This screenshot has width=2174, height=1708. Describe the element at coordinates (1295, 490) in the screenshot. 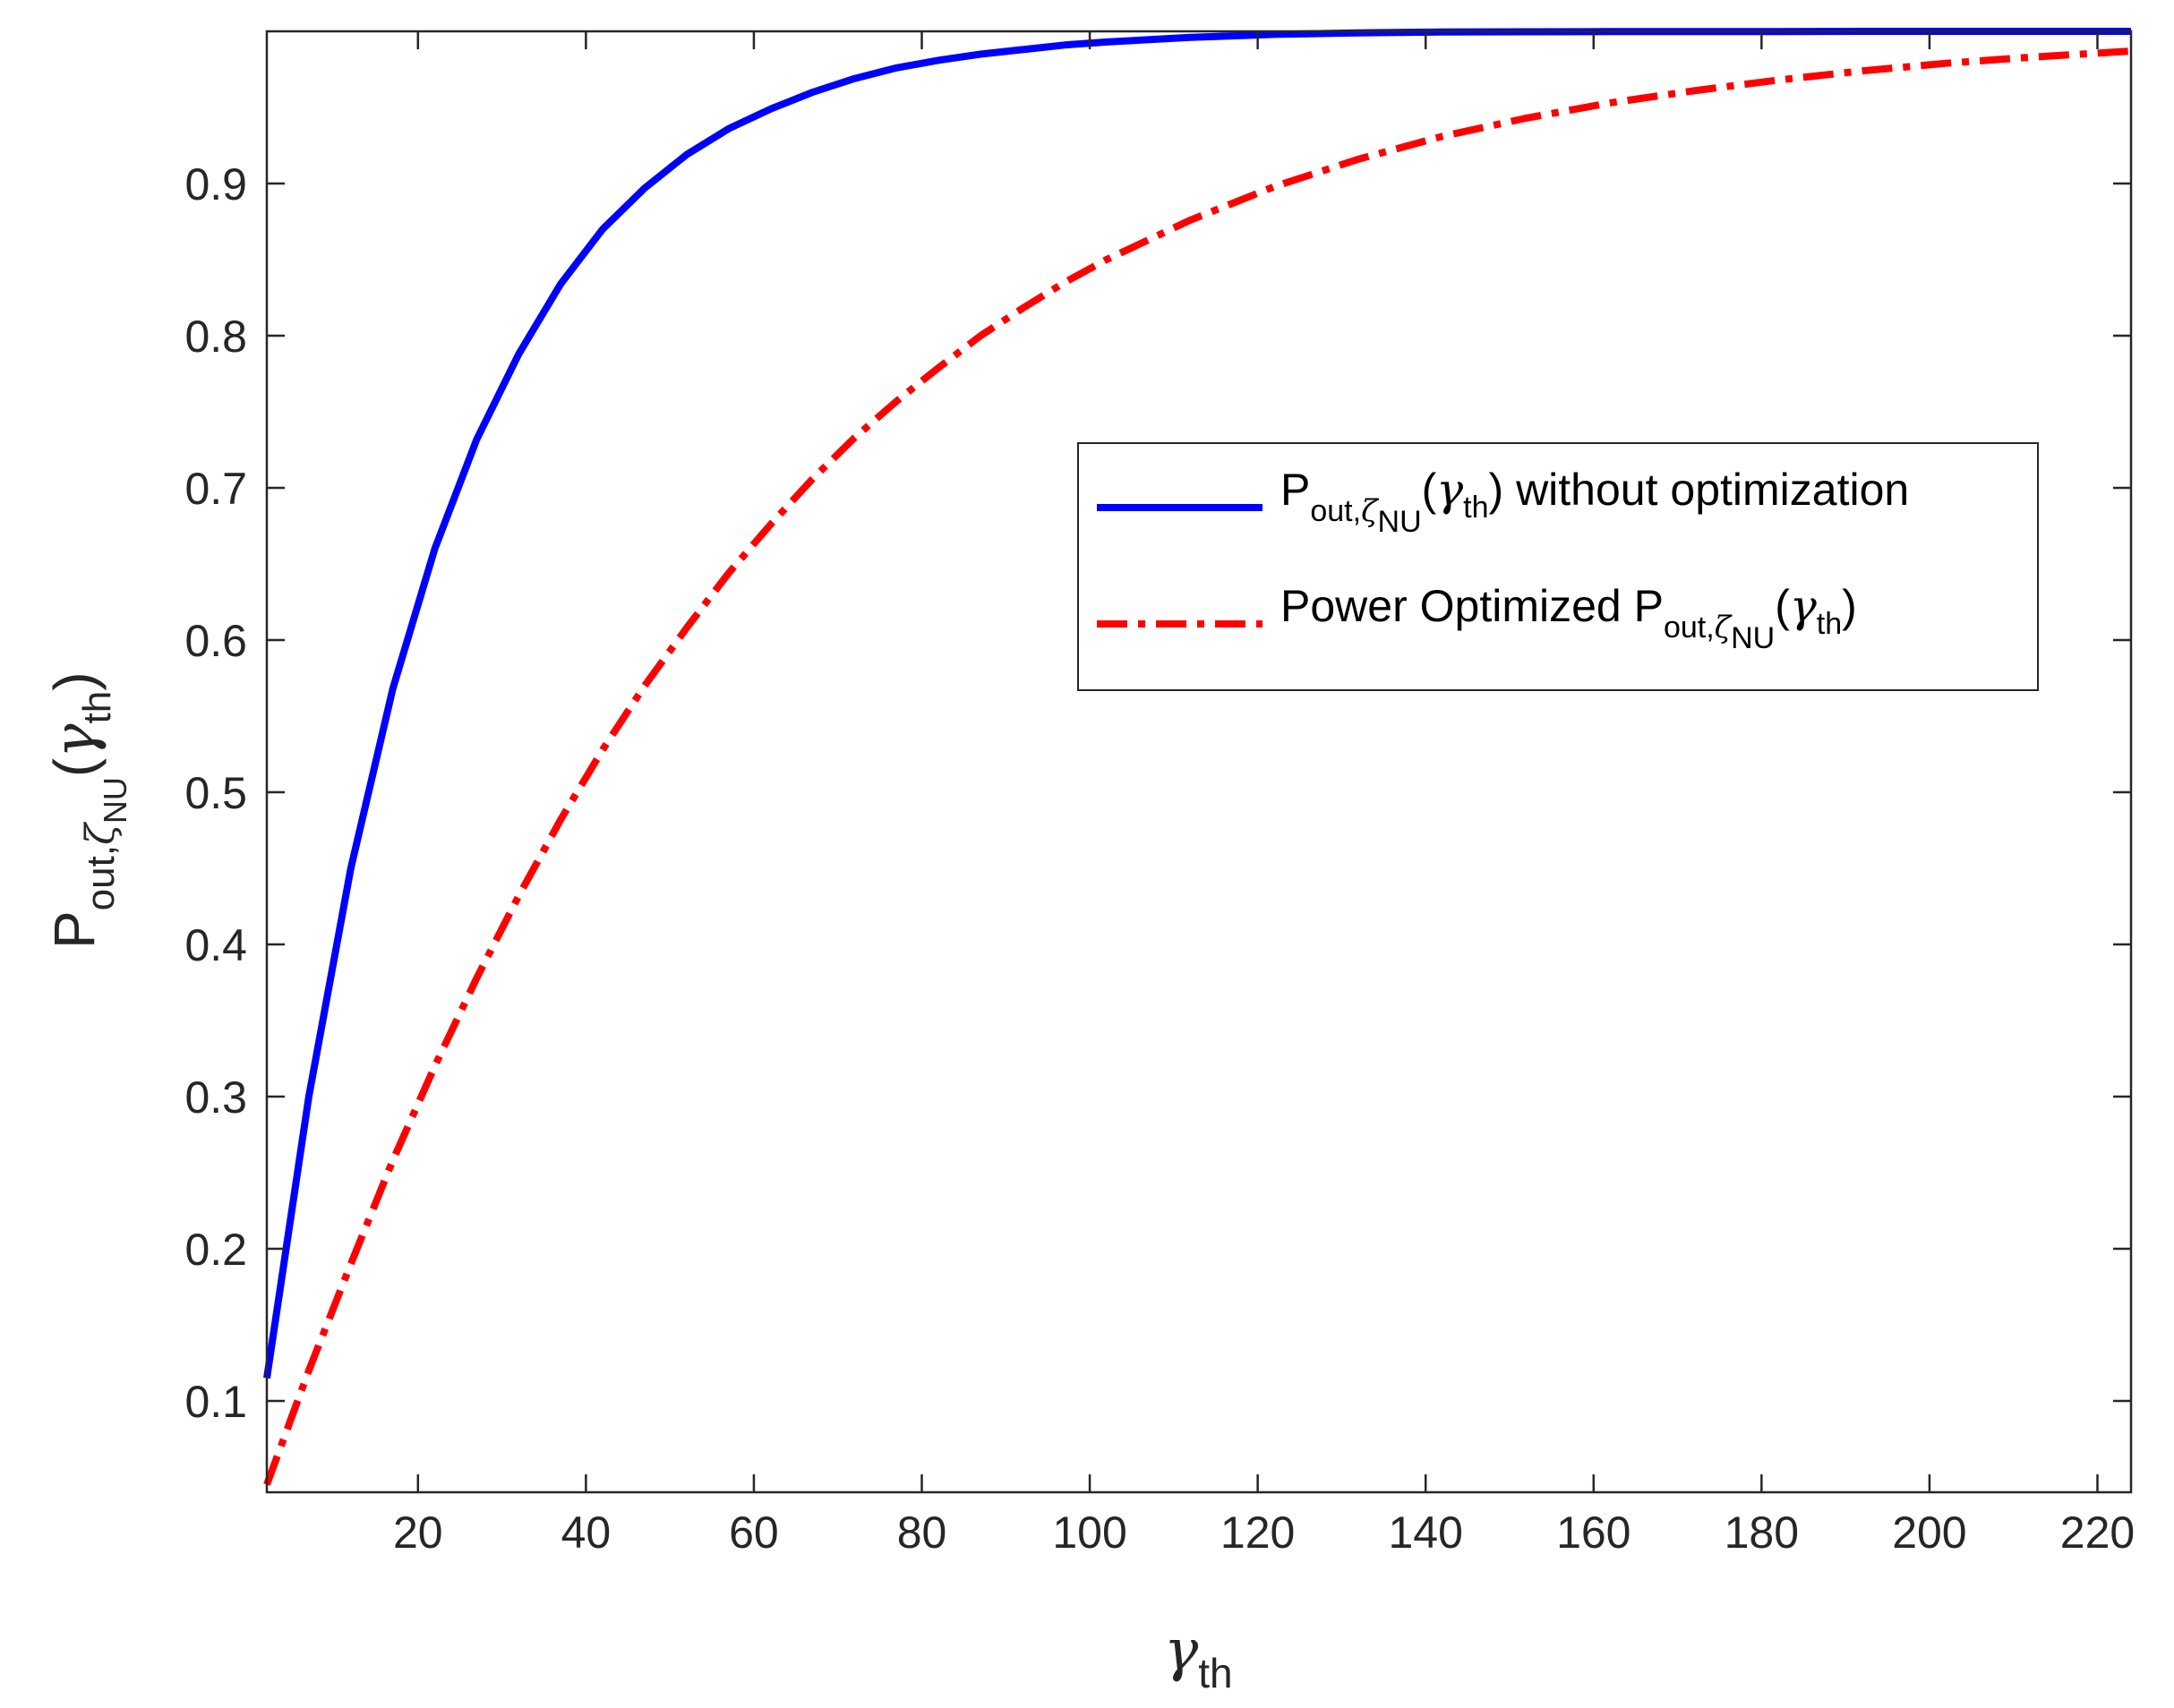

I see `legend-1-p: P` at that location.